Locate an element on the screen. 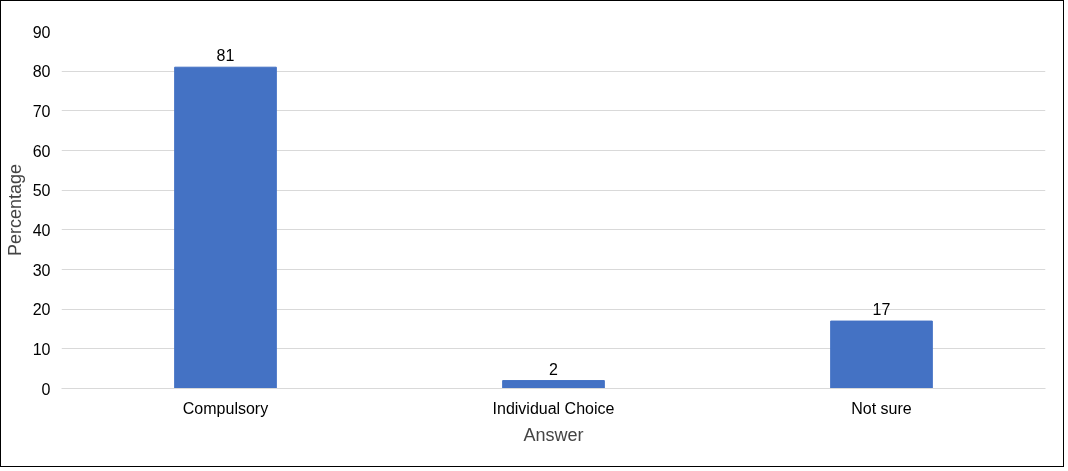  data-label: 17 is located at coordinates (881, 310).